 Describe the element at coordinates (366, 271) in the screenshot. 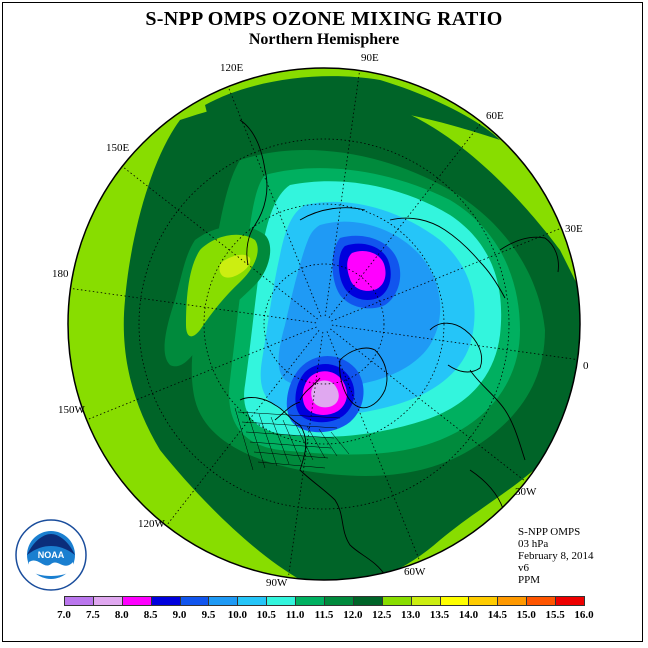

I see `contour-8-0-north` at that location.